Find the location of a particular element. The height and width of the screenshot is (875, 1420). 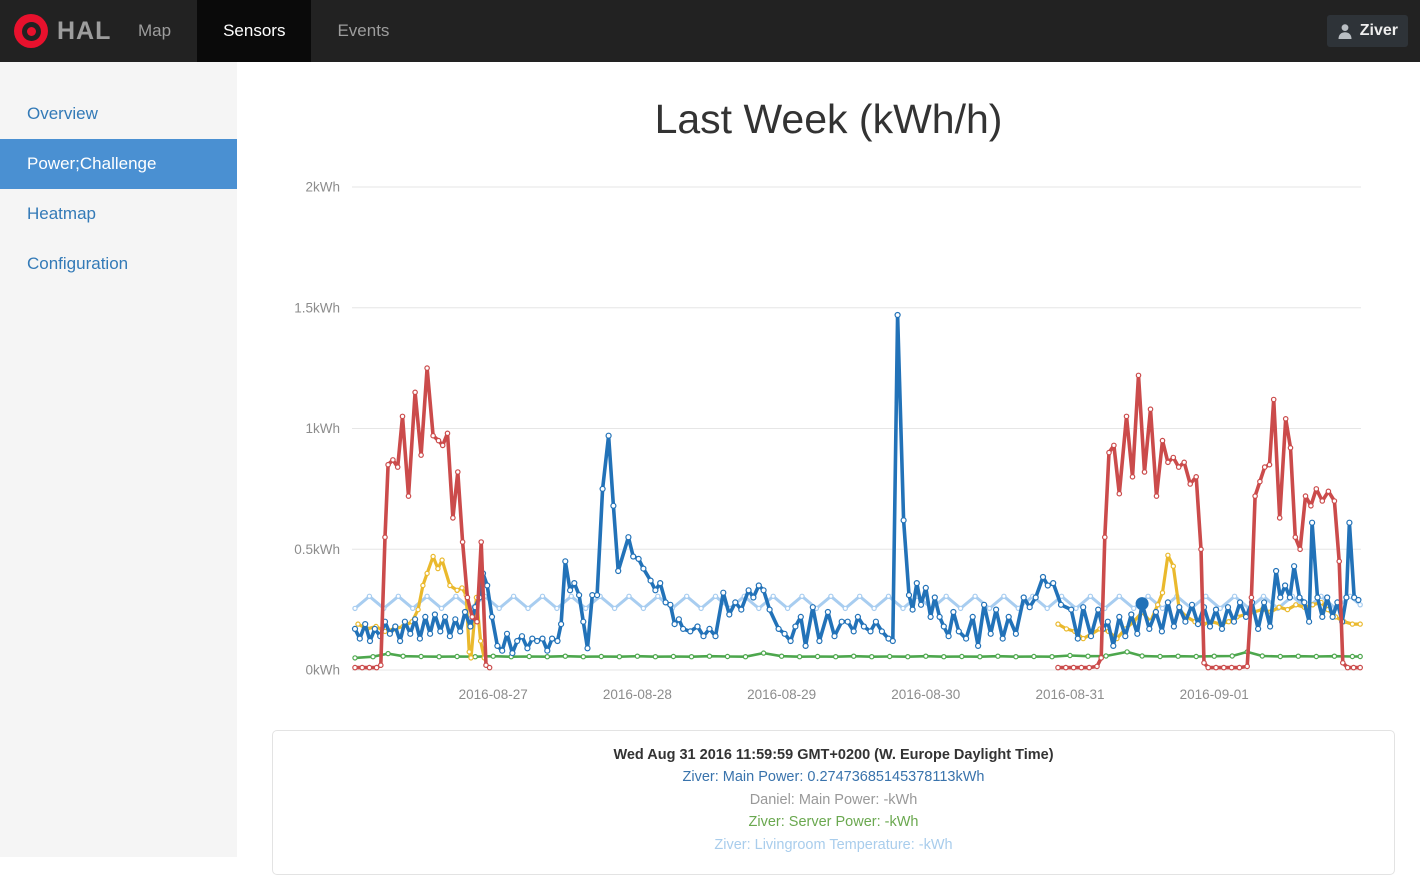

sidebar-item-configuration: Configuration is located at coordinates (78, 263).